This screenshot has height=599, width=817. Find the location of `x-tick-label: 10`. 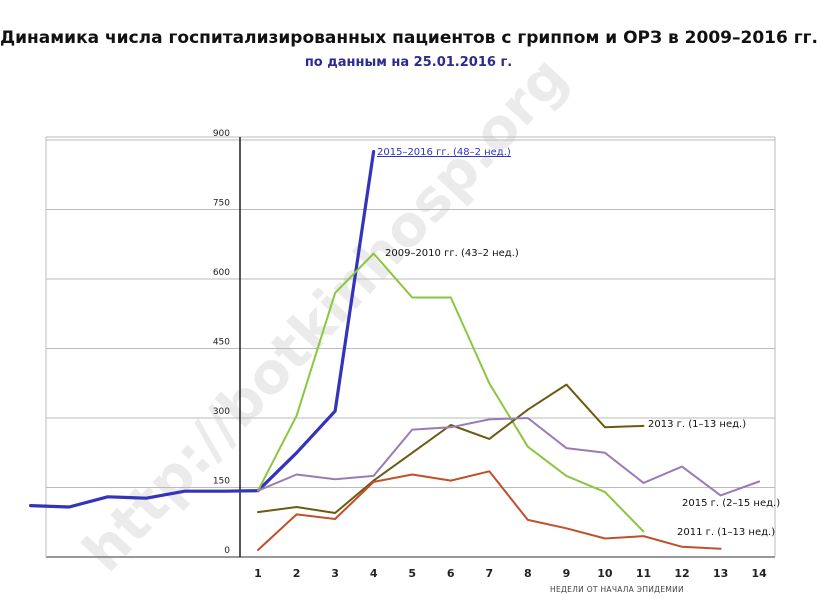

x-tick-label: 10 is located at coordinates (605, 573).